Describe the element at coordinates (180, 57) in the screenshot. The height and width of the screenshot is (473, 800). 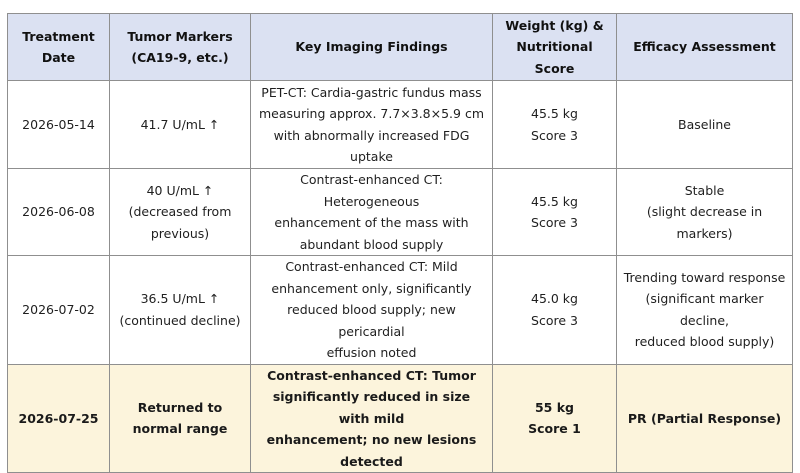
I see `header-line: (CA19-9, etc.)` at that location.